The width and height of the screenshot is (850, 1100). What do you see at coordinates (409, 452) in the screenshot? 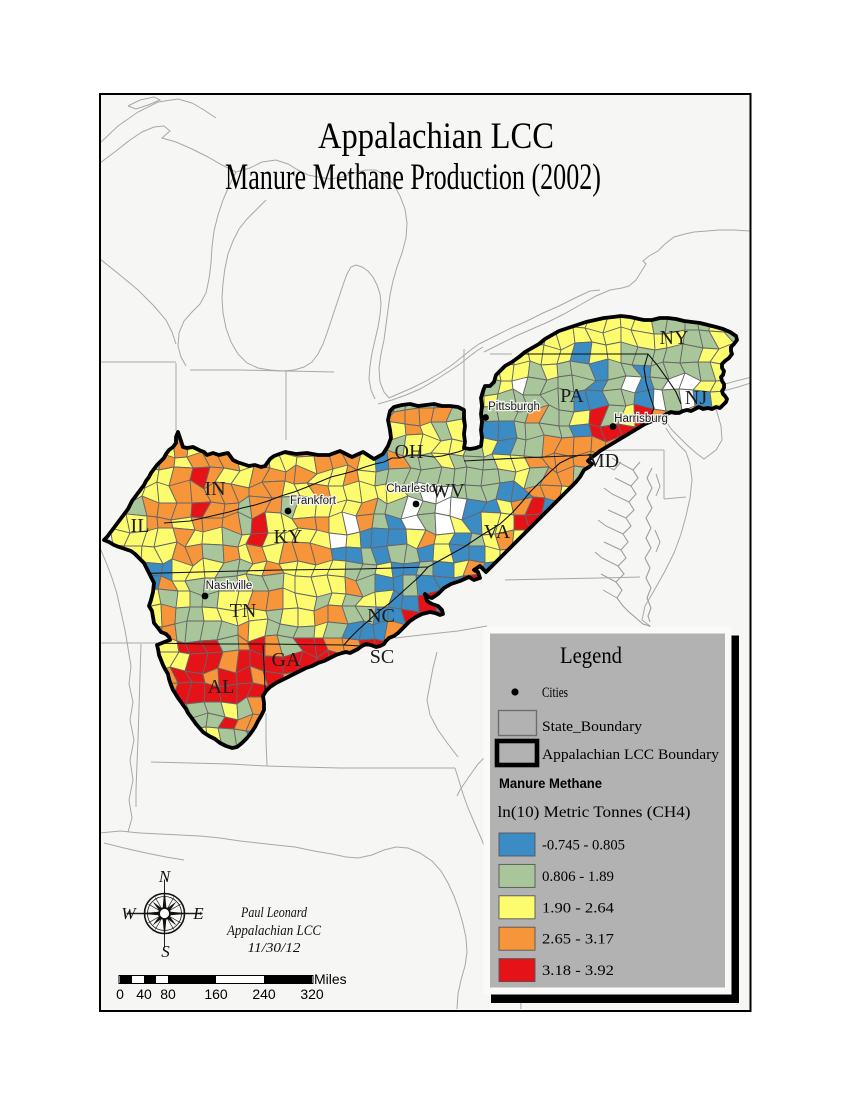
I see `svg-text: OH` at bounding box center [409, 452].